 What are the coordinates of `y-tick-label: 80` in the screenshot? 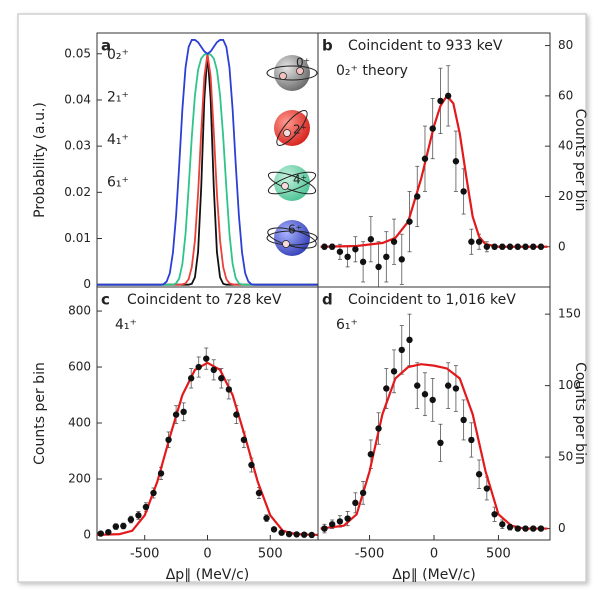 It's located at (565, 45).